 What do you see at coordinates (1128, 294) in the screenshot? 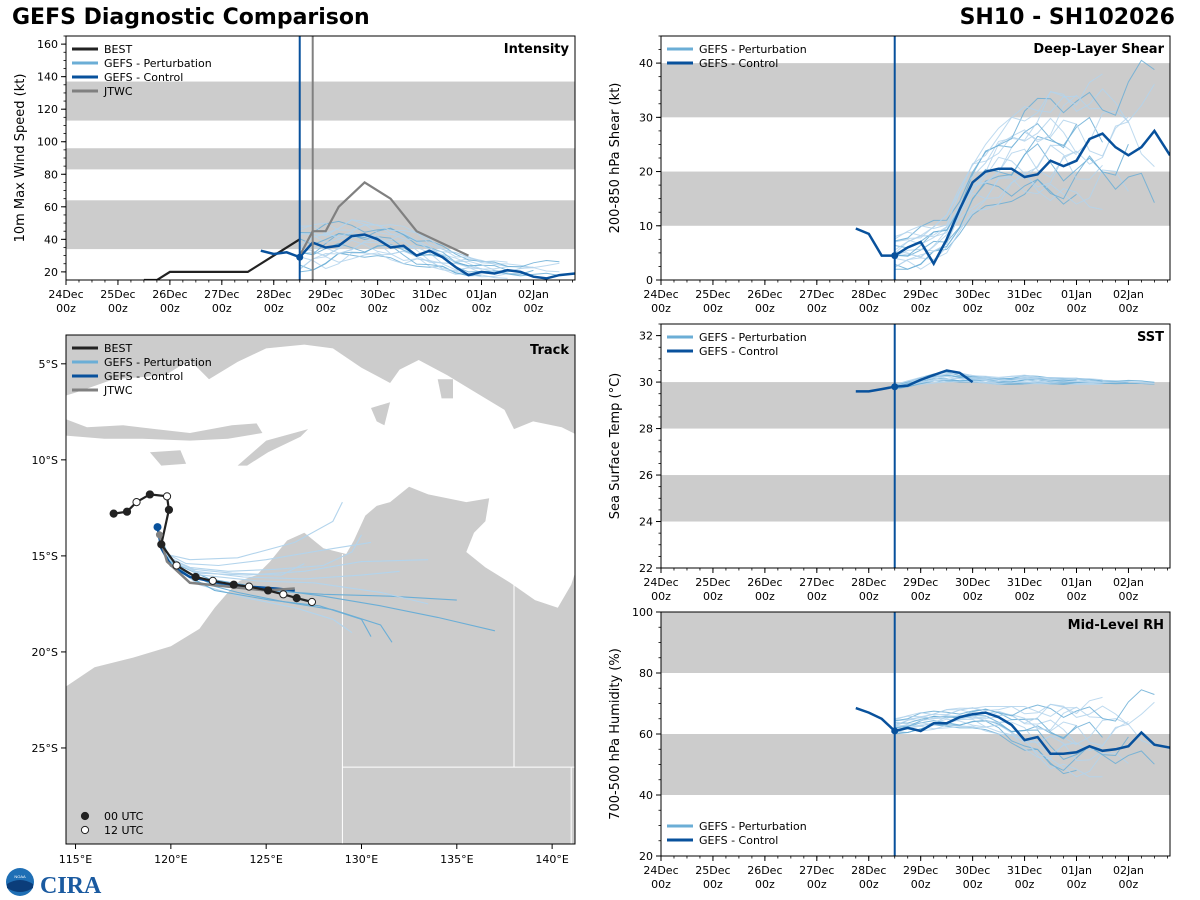
I see `x-tick-date: 02Jan` at bounding box center [1128, 294].